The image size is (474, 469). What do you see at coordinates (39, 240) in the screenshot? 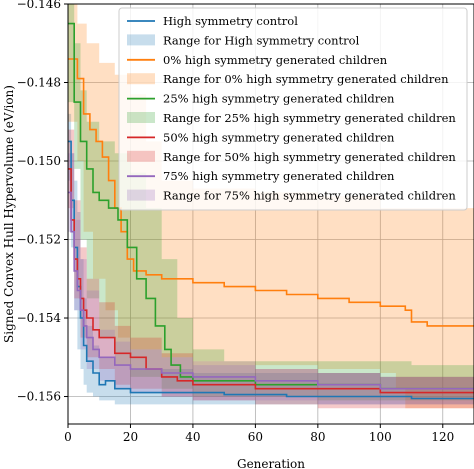
I see `y-tick-label: −0.152` at bounding box center [39, 240].